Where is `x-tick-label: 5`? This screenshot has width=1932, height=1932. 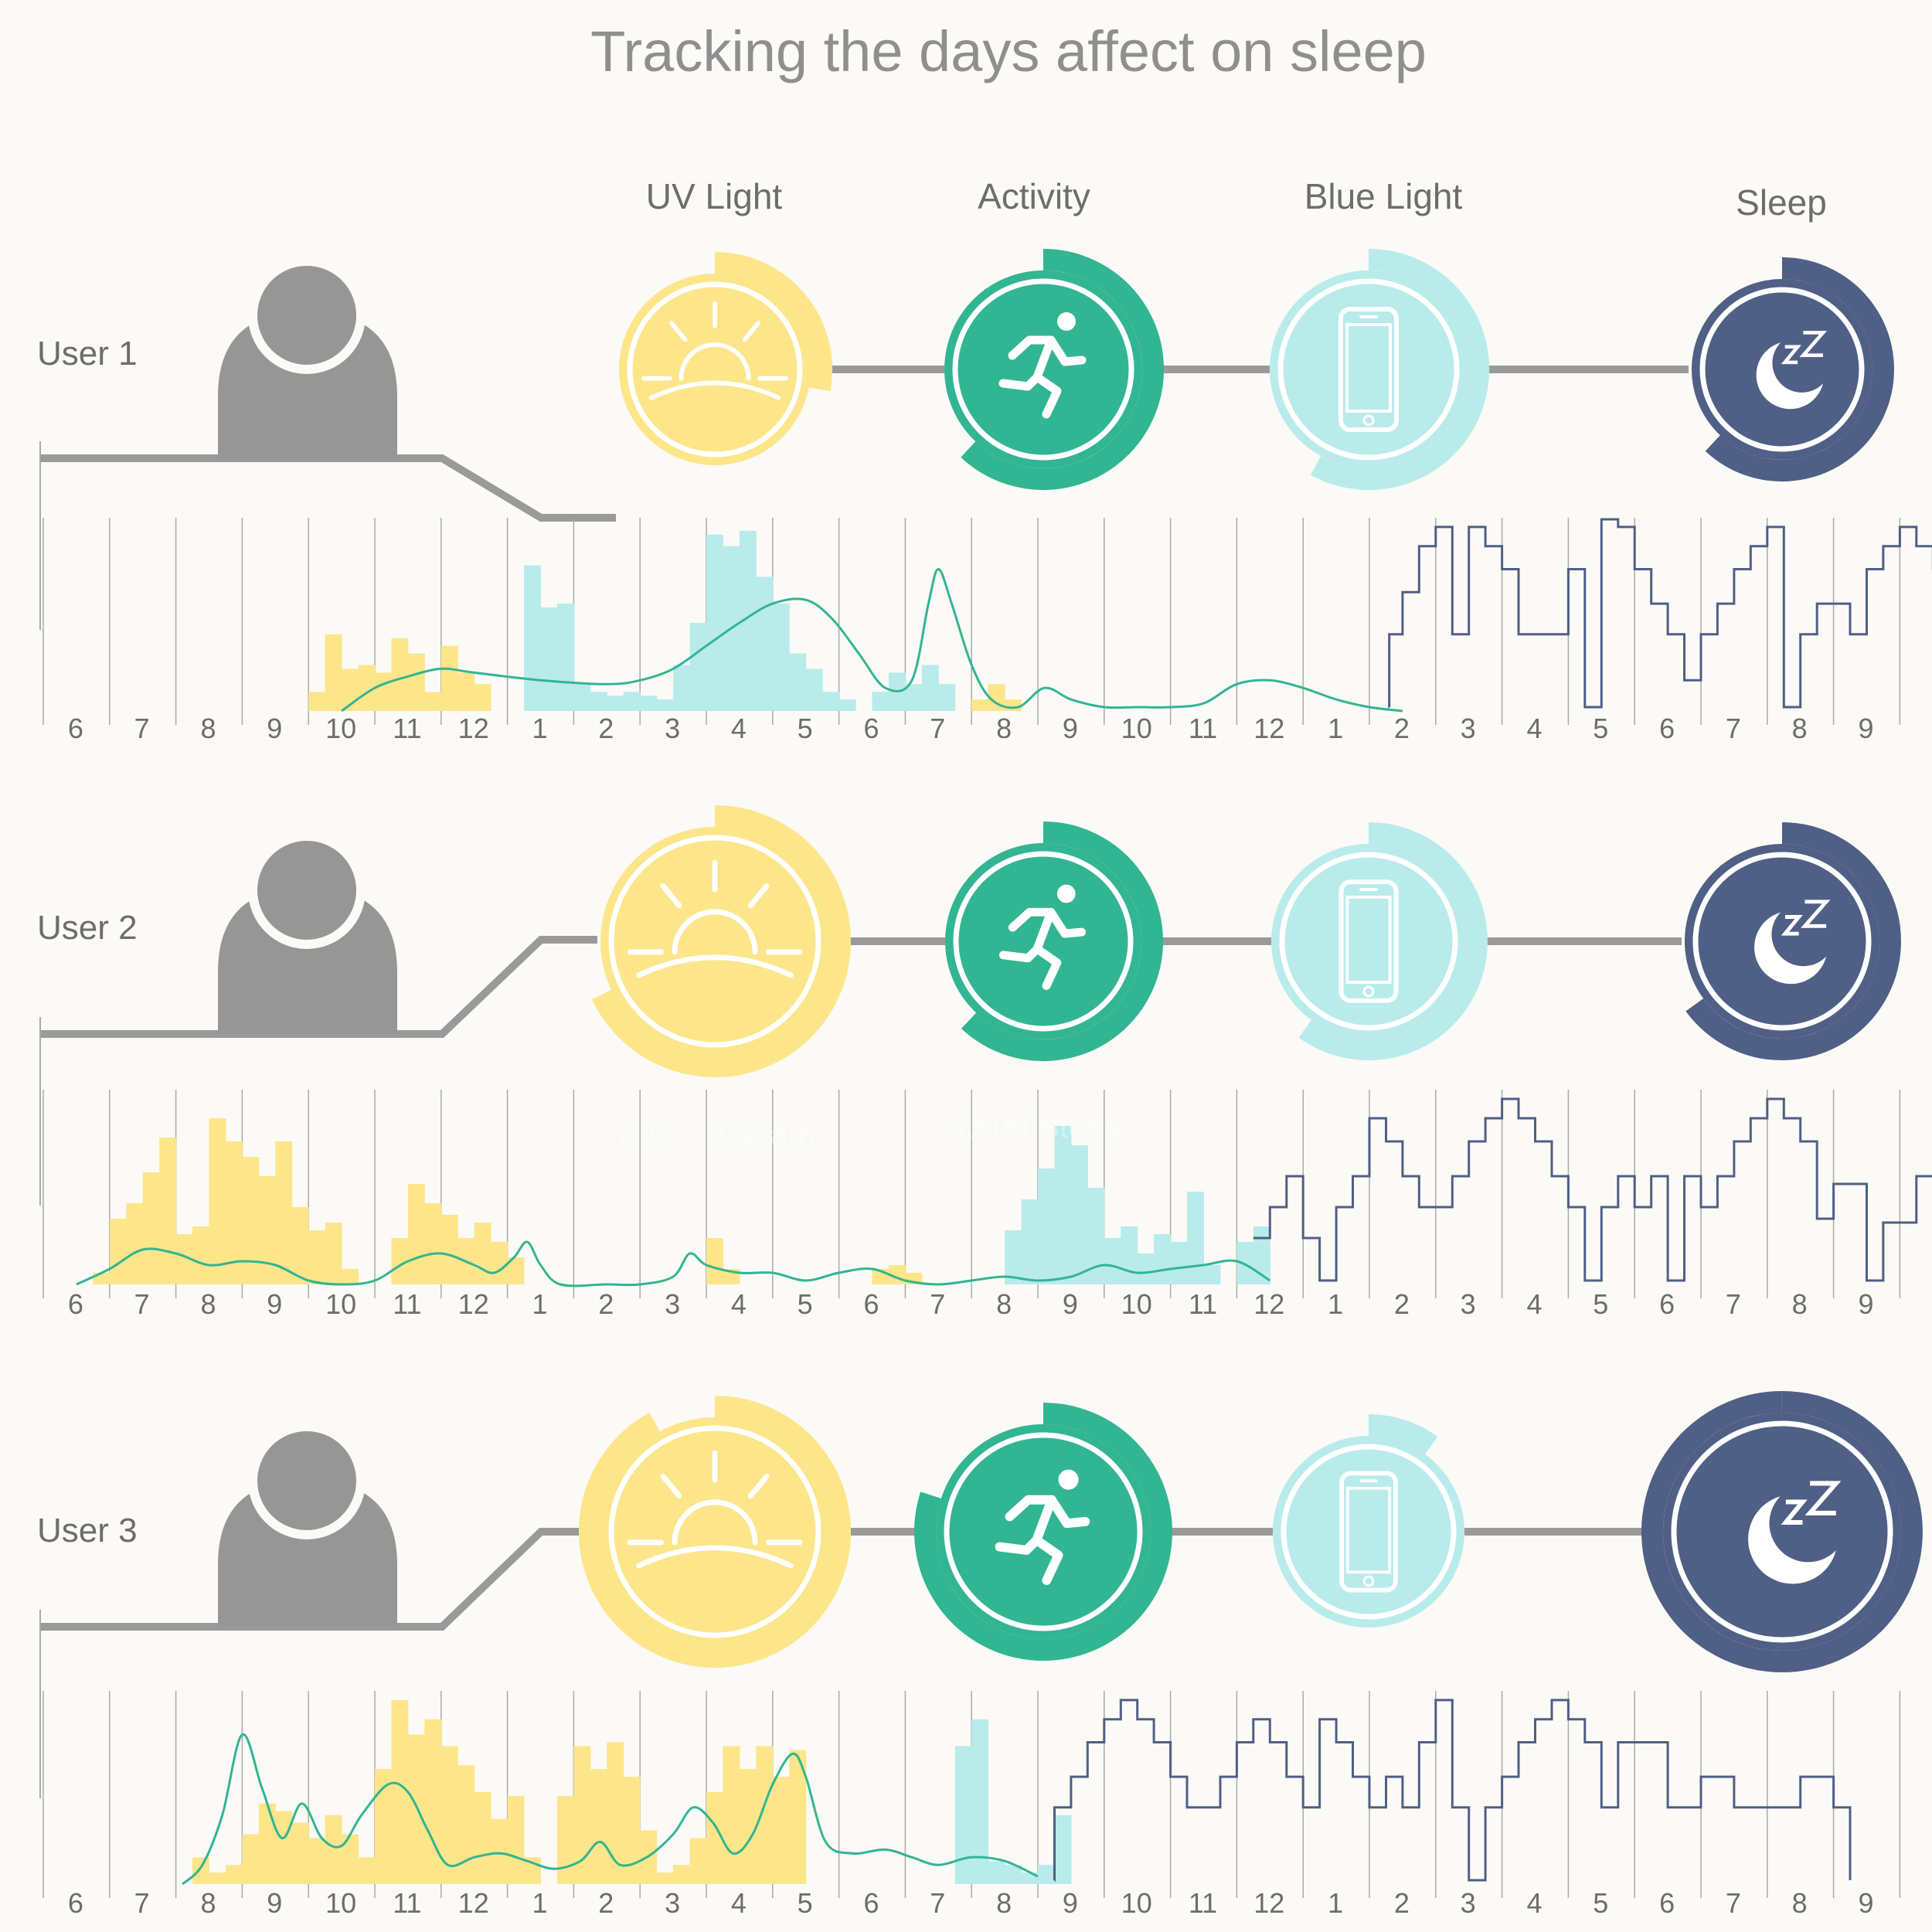 x-tick-label: 5 is located at coordinates (806, 1304).